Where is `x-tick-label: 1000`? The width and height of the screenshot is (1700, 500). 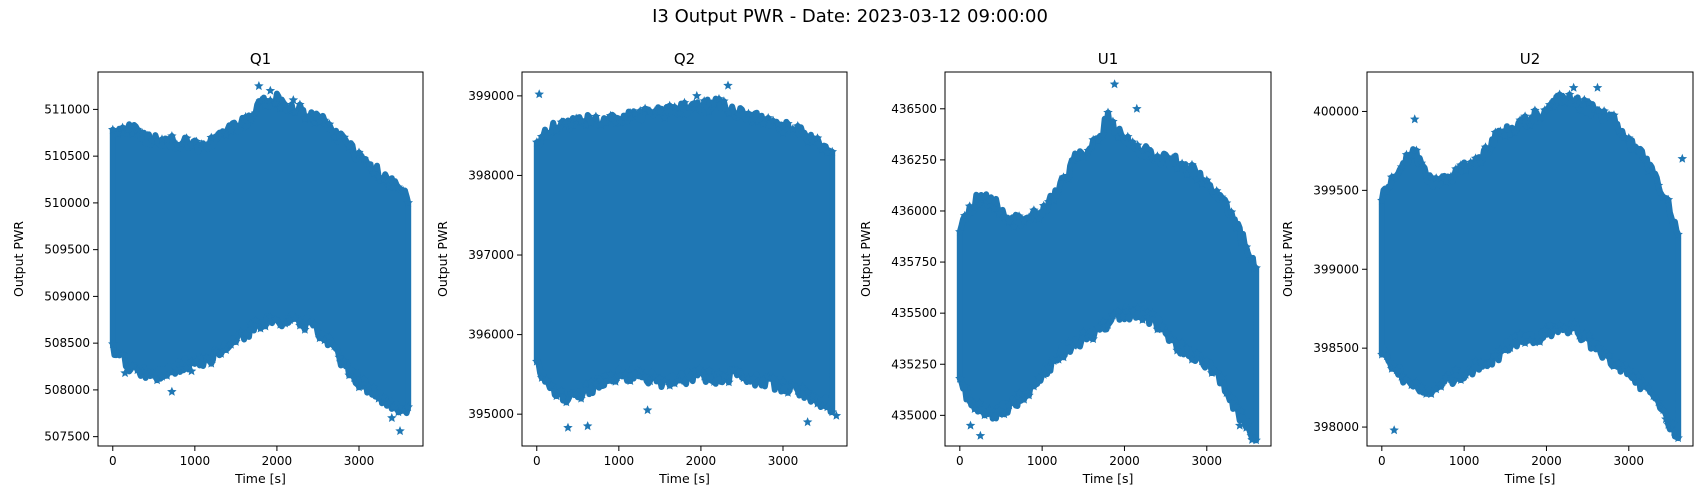 x-tick-label: 1000 is located at coordinates (1042, 461).